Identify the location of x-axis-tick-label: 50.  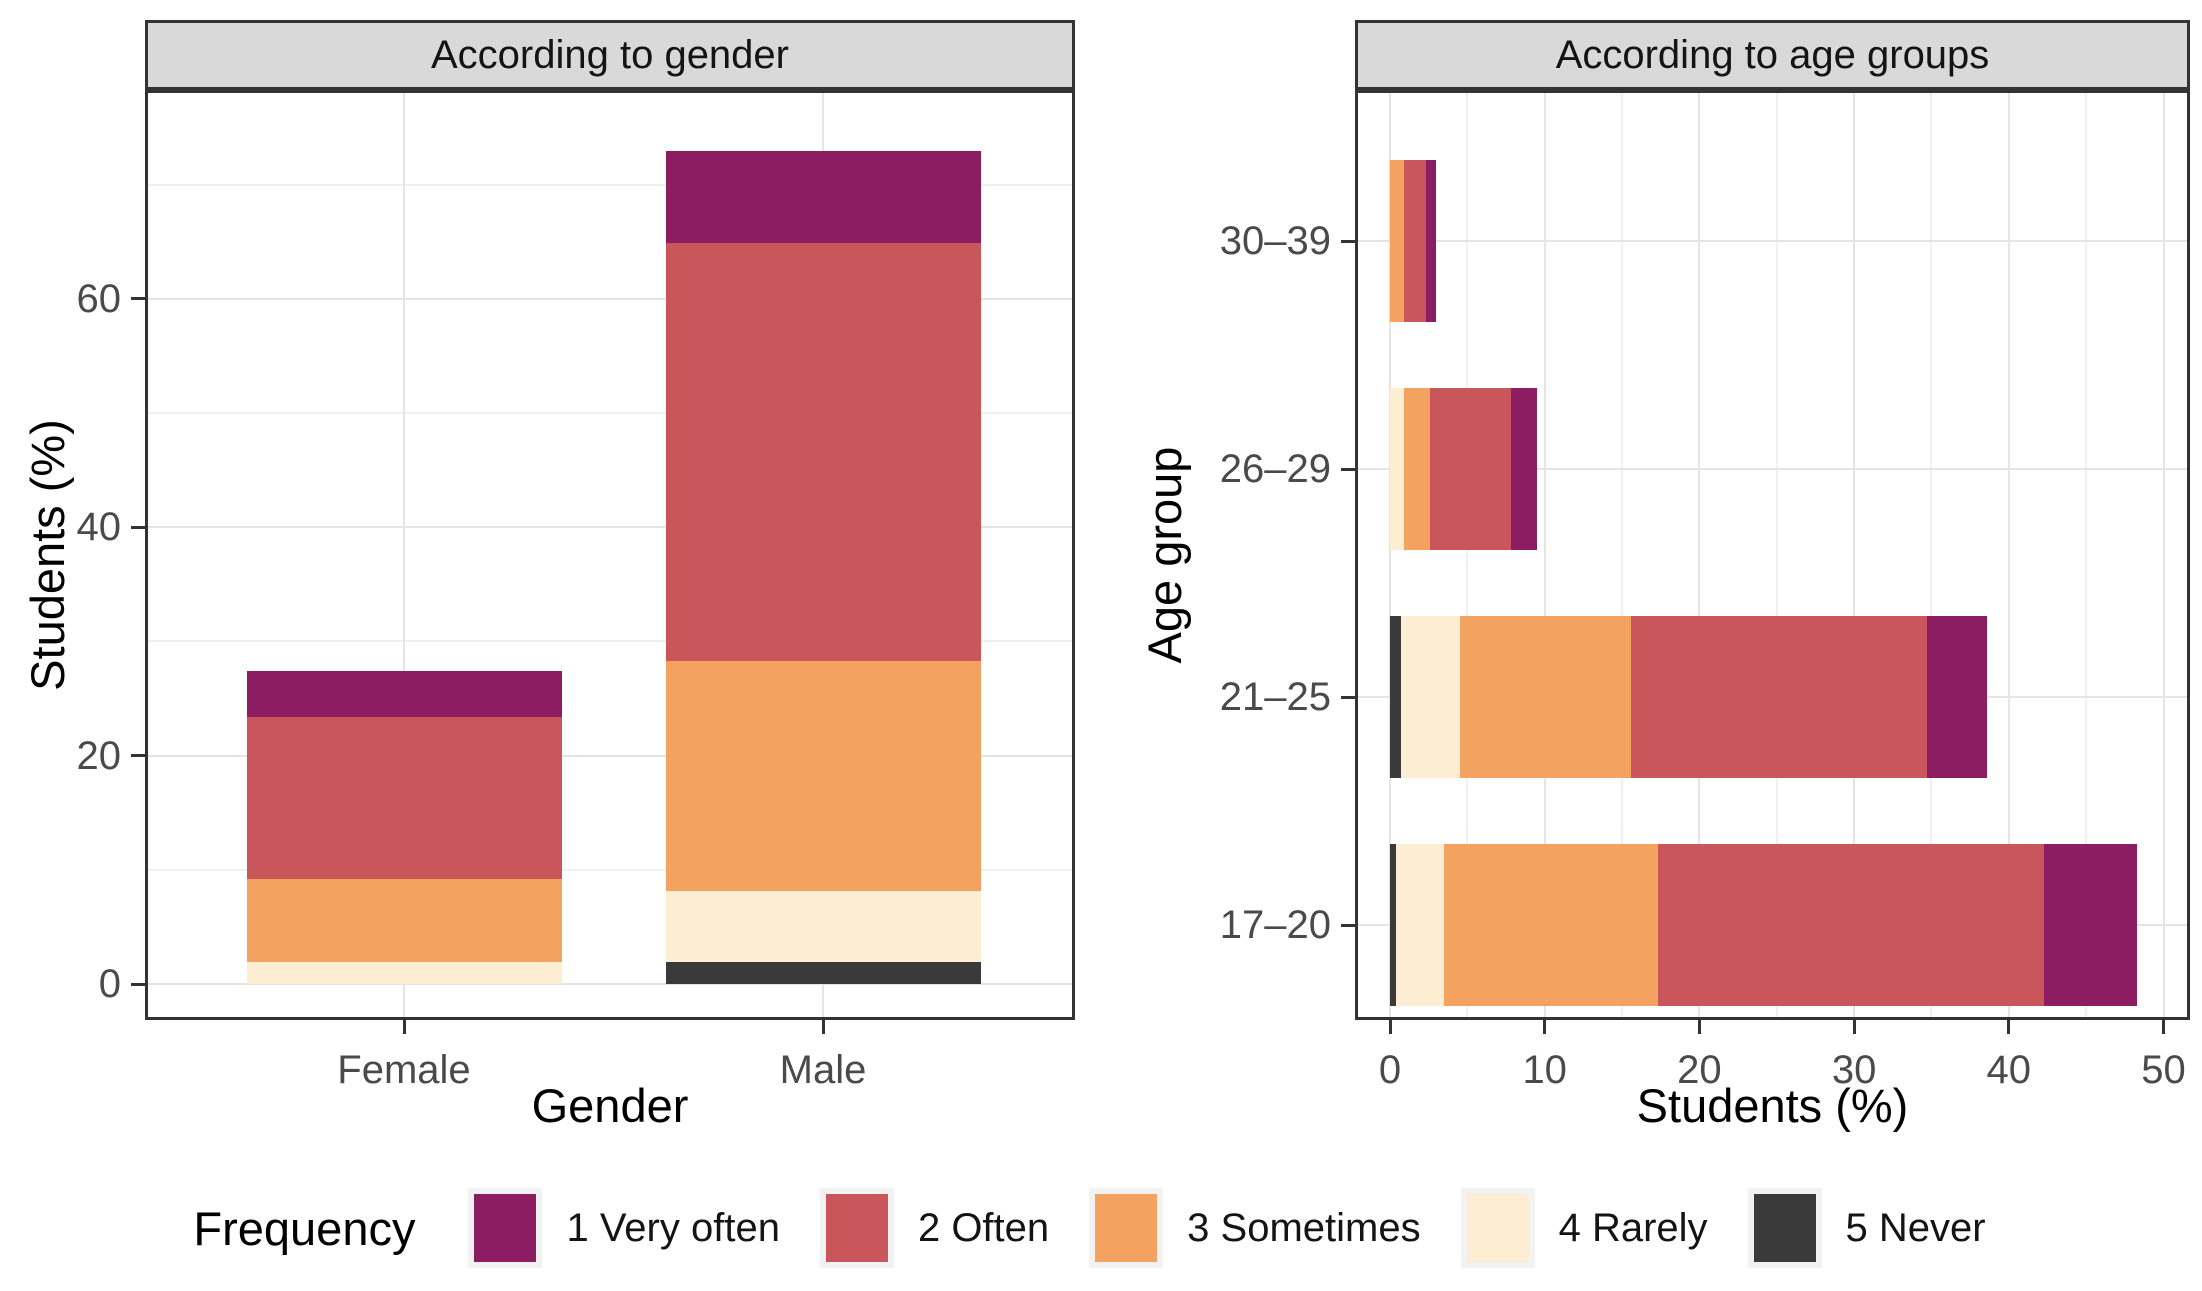
(2163, 1070).